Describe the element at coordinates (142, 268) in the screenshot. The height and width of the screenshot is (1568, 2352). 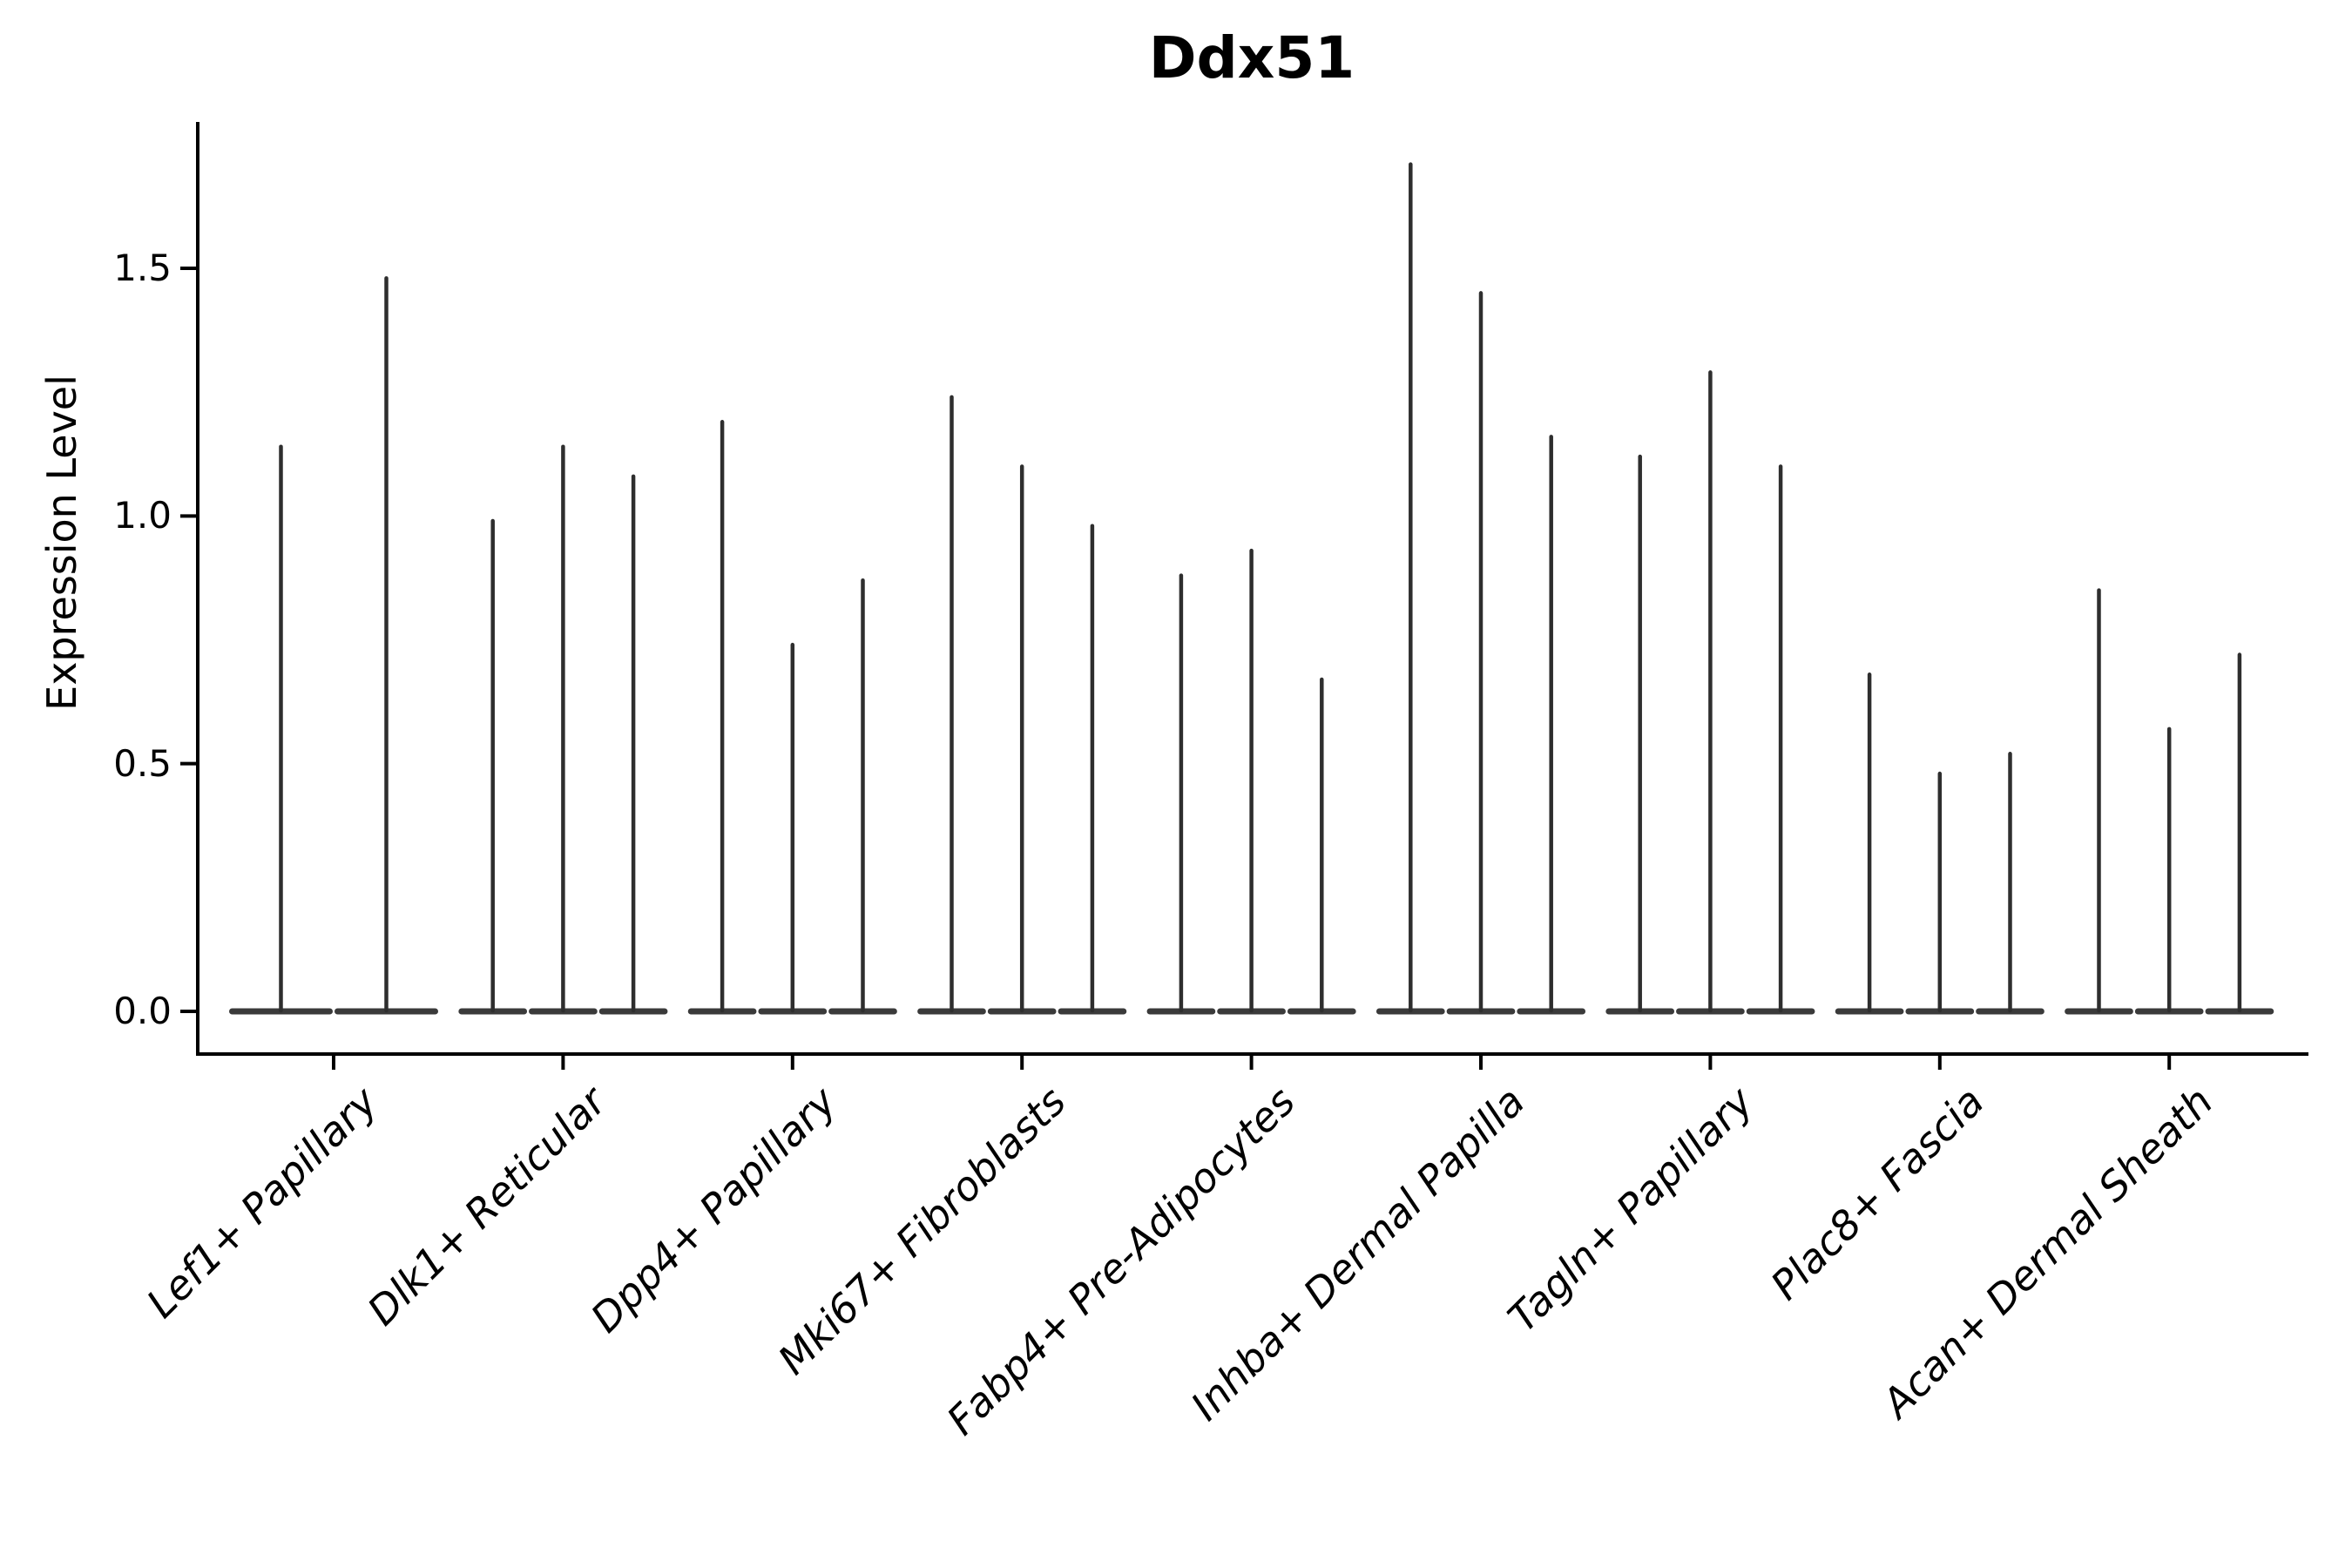
I see `y-tick-label-1.5: 1.5` at that location.